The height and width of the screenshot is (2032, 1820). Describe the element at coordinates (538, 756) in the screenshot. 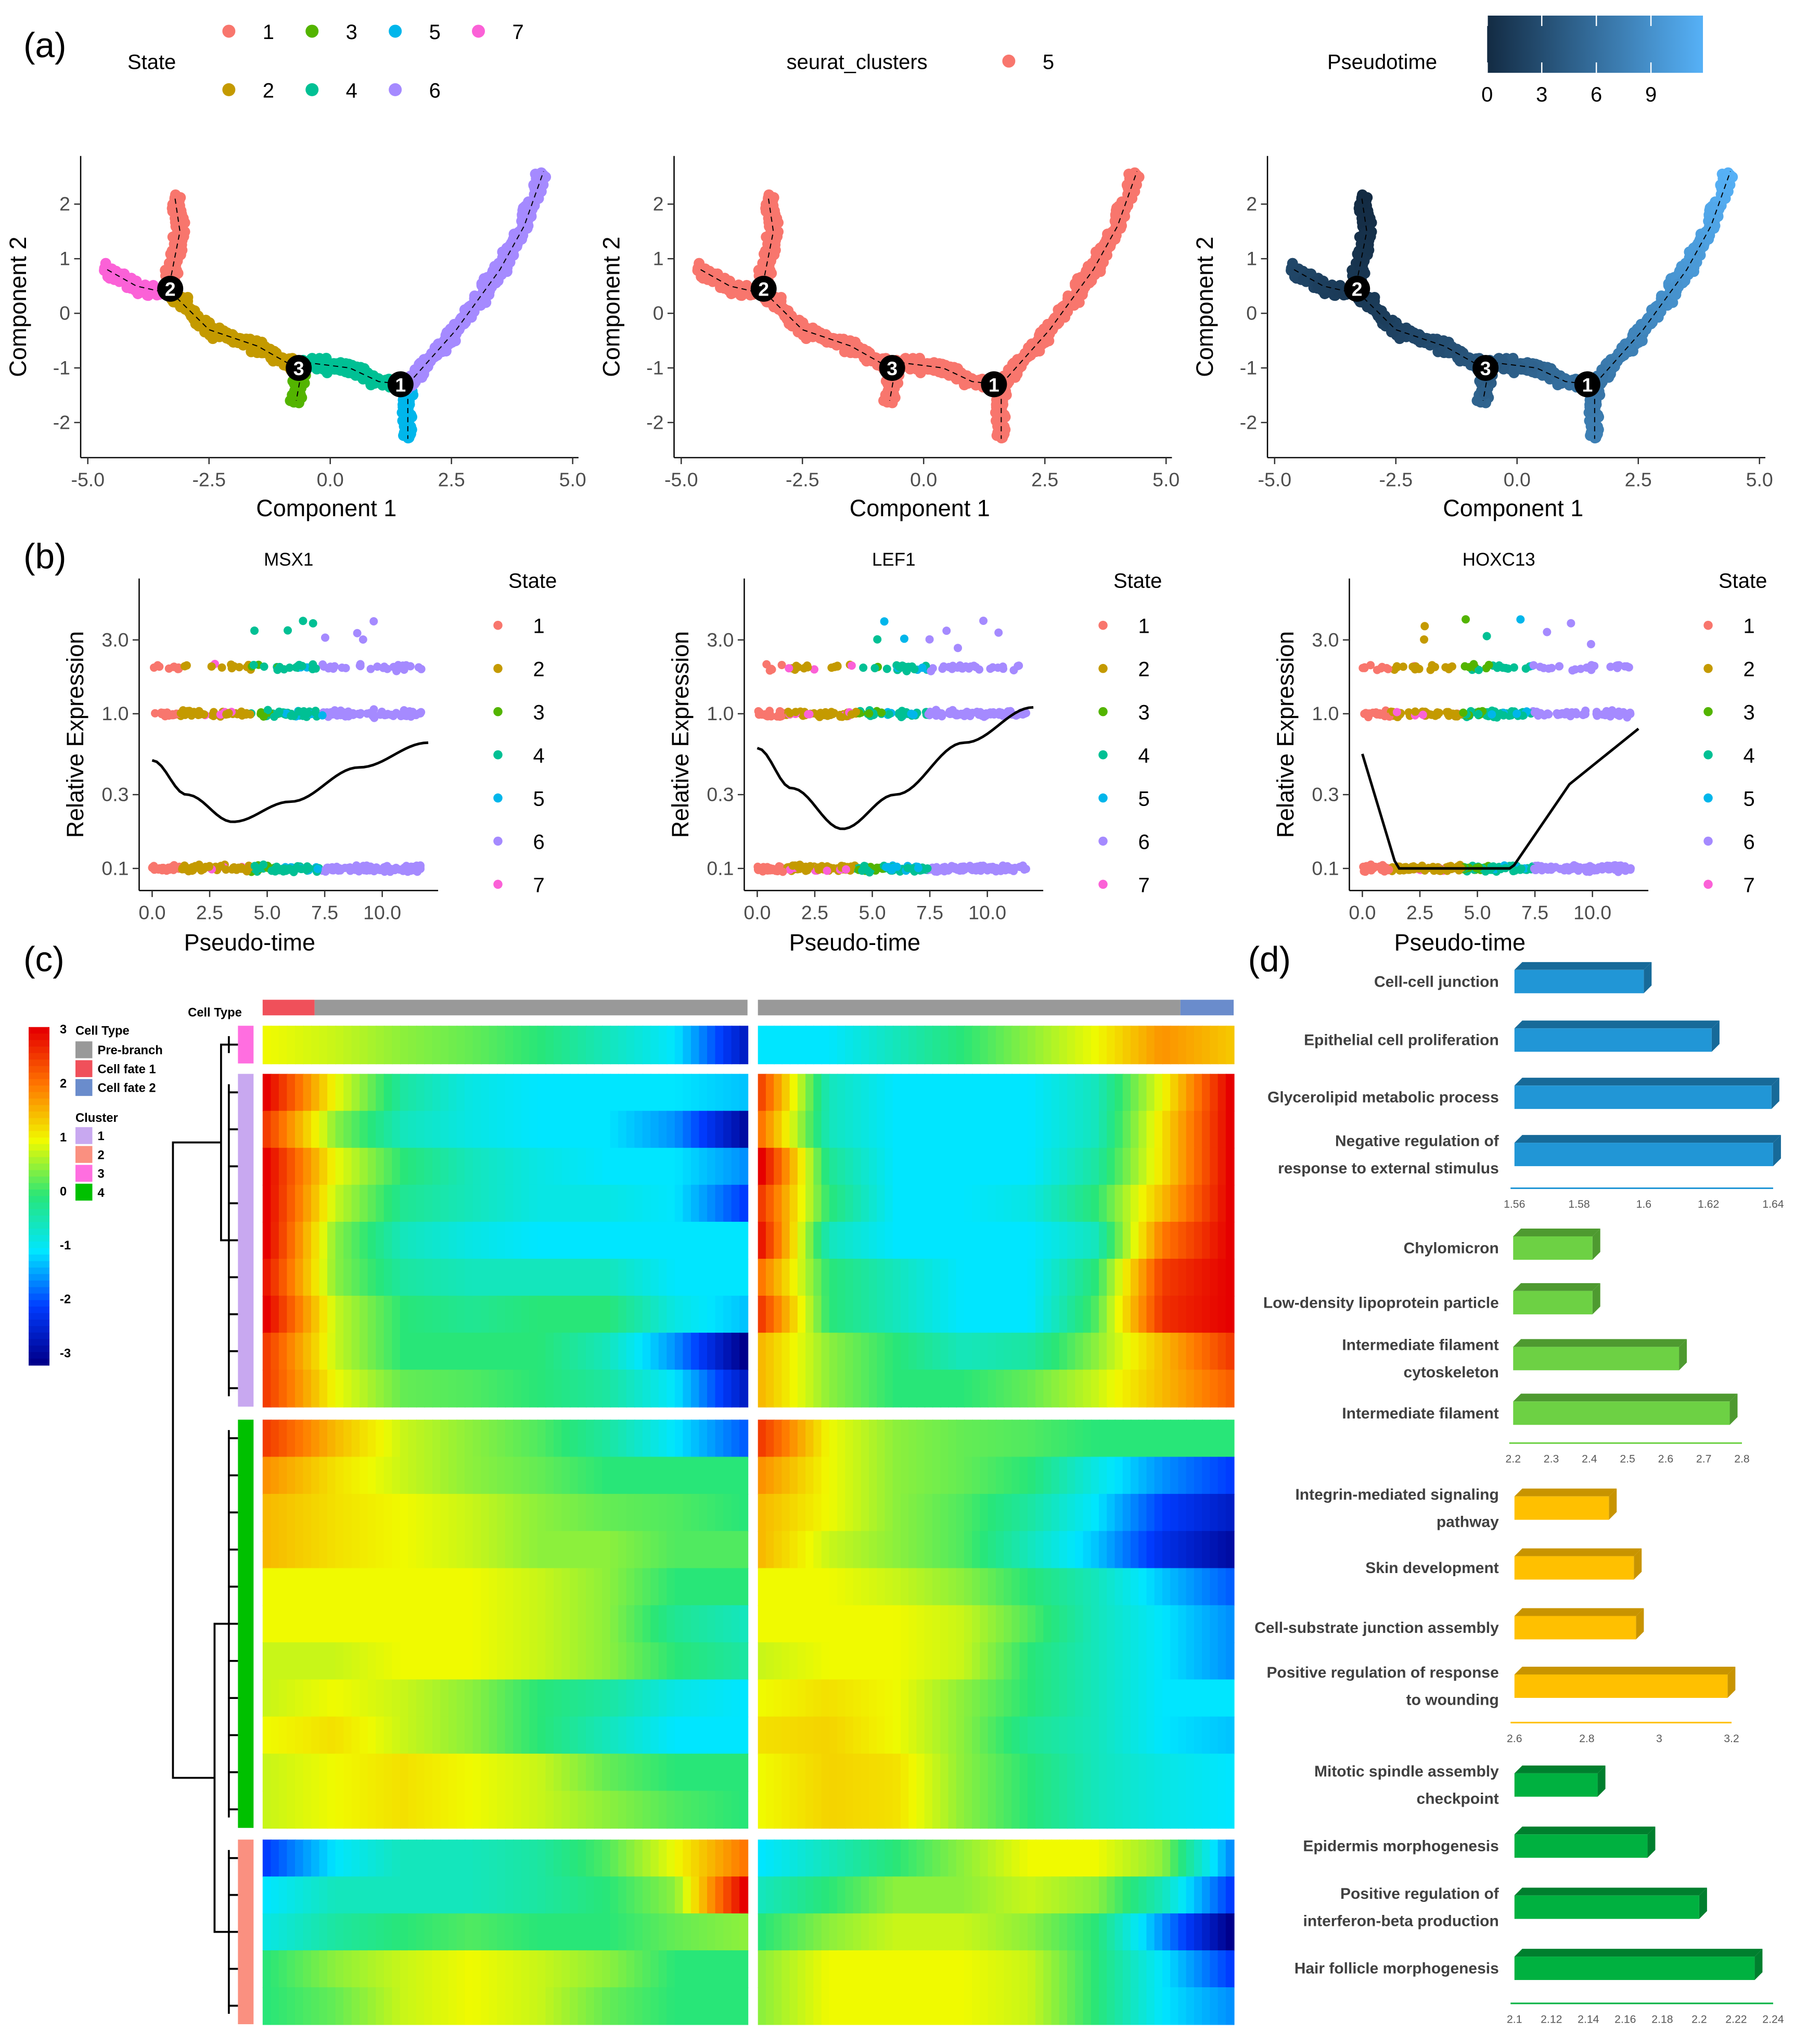

I see `legend-label-state: 4` at that location.